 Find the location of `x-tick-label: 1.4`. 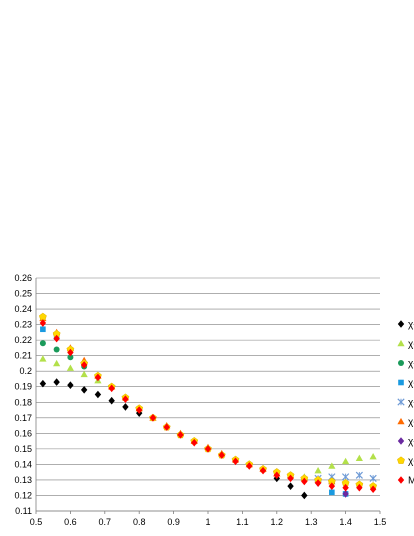

x-tick-label: 1.4 is located at coordinates (345, 522).